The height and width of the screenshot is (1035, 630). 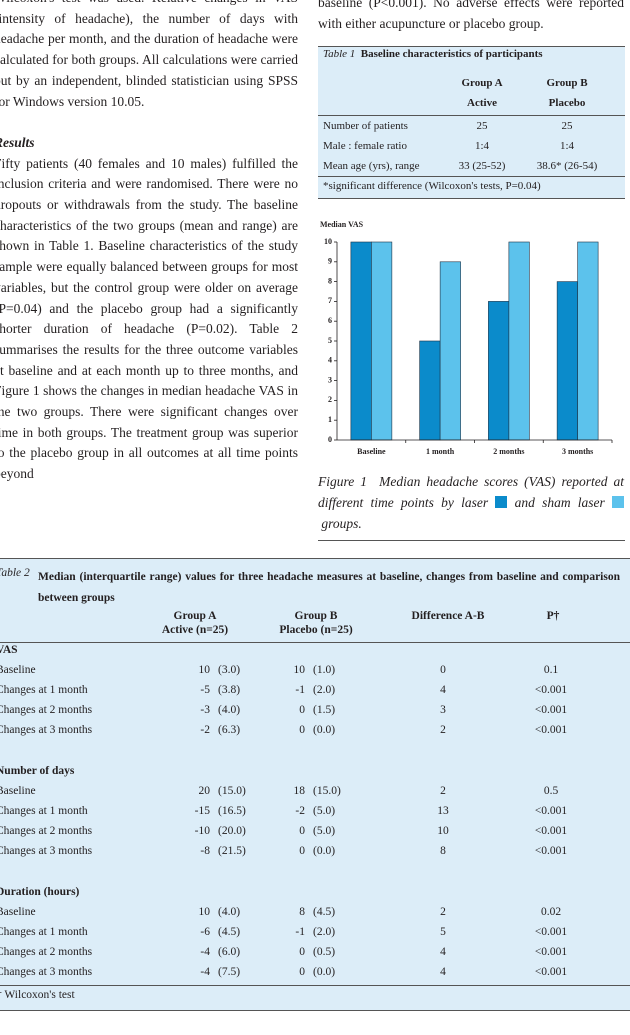 I want to click on cell: (3.8), so click(x=229, y=690).